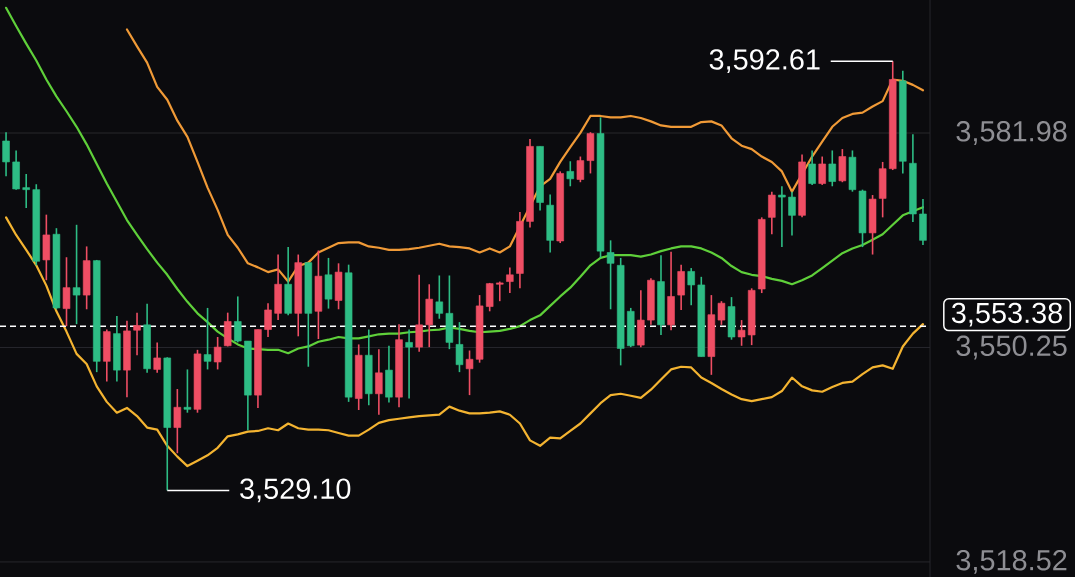 This screenshot has height=577, width=1075. What do you see at coordinates (1011, 347) in the screenshot?
I see `y-tick-label: 3,550.25` at bounding box center [1011, 347].